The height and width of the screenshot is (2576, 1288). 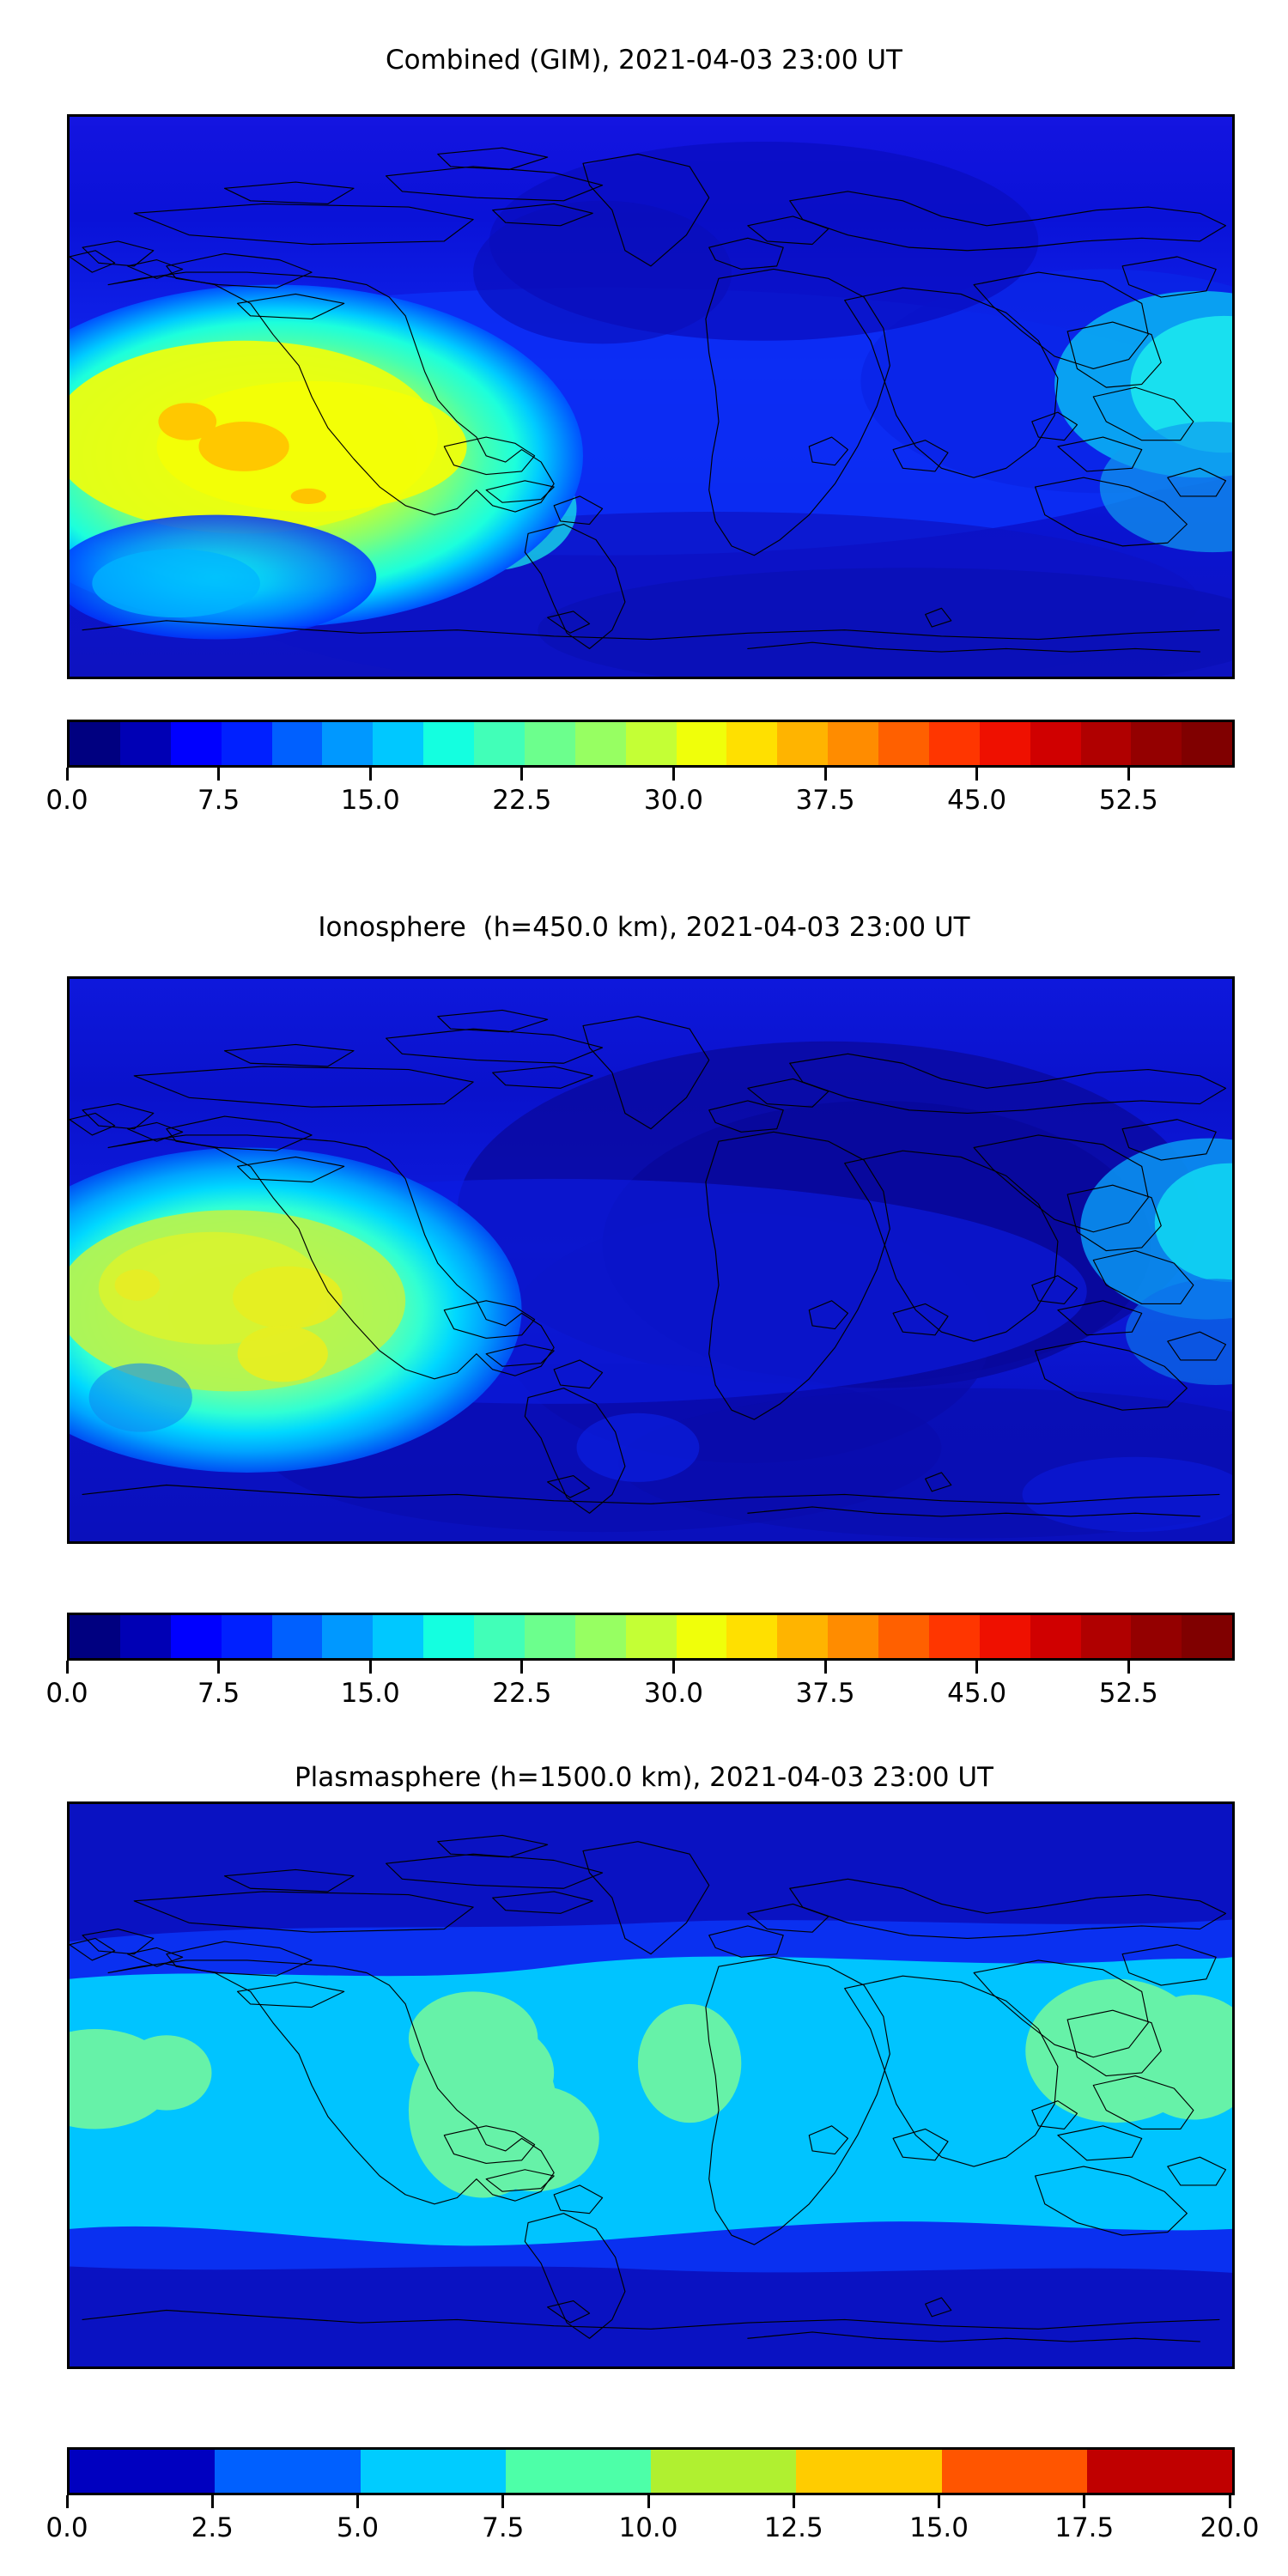 What do you see at coordinates (793, 2528) in the screenshot?
I see `colorbar-tick-label: 12.5` at bounding box center [793, 2528].